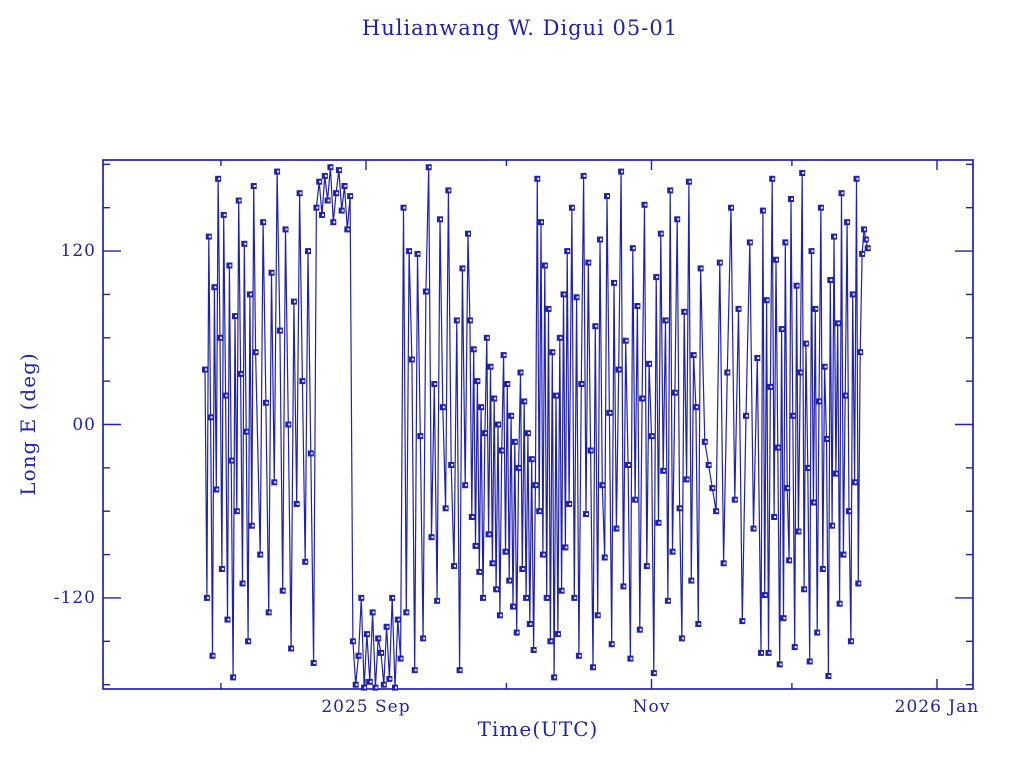 The height and width of the screenshot is (768, 1024). Describe the element at coordinates (538, 729) in the screenshot. I see `x-axis-title: Time(UTC)` at that location.